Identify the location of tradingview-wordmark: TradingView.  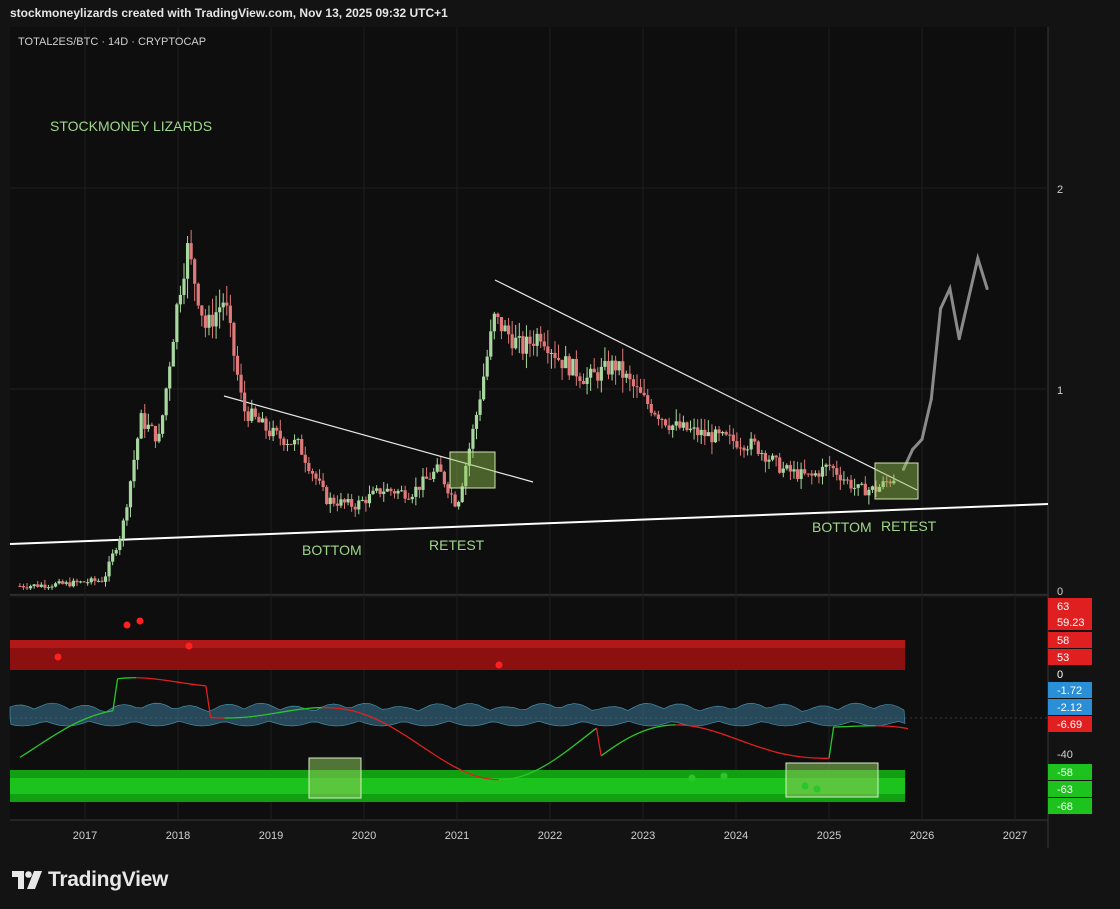
(108, 879).